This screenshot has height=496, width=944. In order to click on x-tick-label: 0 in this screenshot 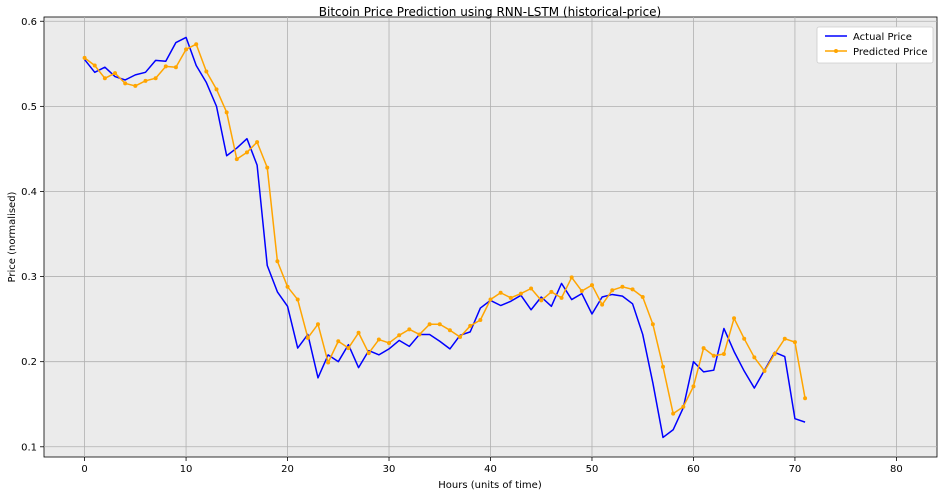, I will do `click(84, 469)`.